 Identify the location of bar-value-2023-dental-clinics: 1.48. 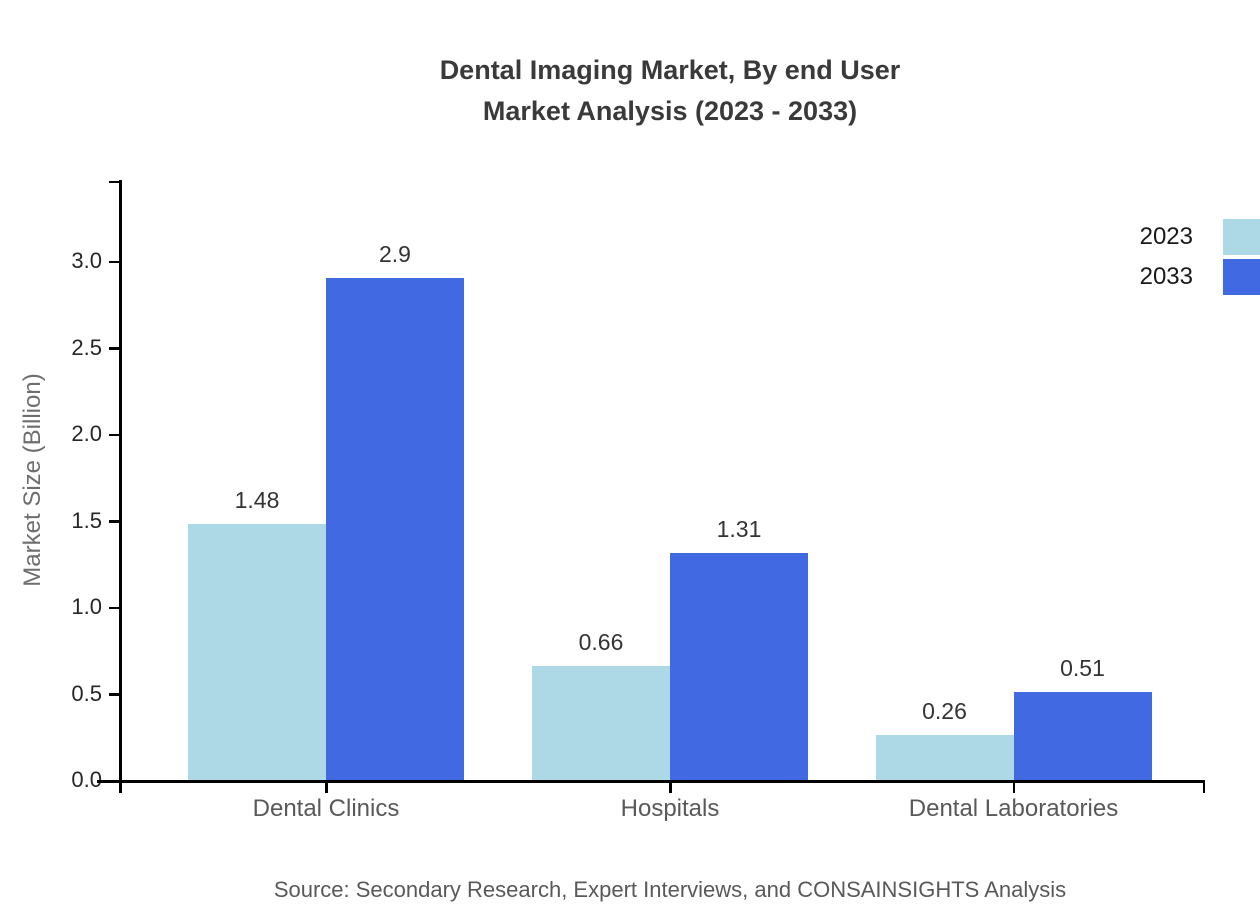
(257, 499).